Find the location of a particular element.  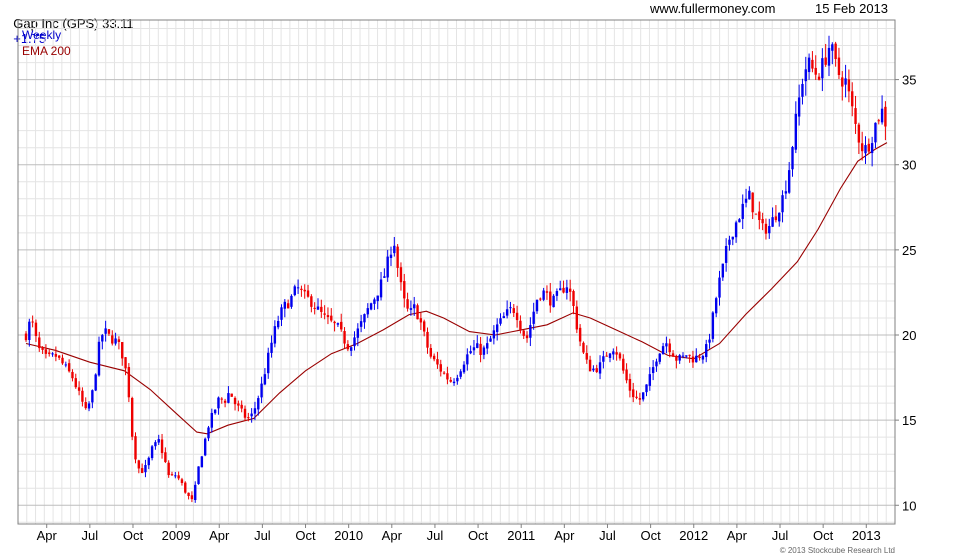

chart-date: 15 Feb 2013 is located at coordinates (852, 8).